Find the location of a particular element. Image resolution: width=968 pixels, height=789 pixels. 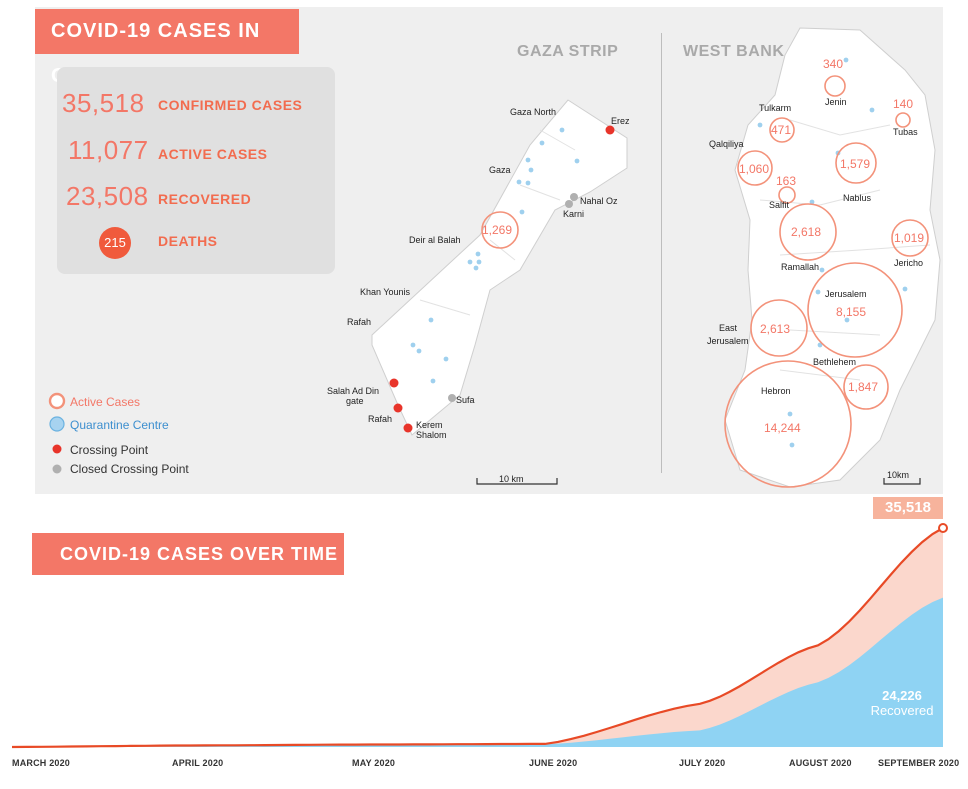

place-gate: gate is located at coordinates (355, 401).